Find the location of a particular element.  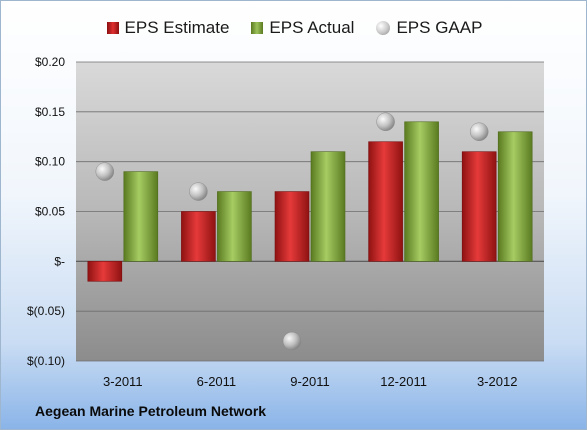

legend-item-eps-actual: EPS Actual is located at coordinates (302, 28).